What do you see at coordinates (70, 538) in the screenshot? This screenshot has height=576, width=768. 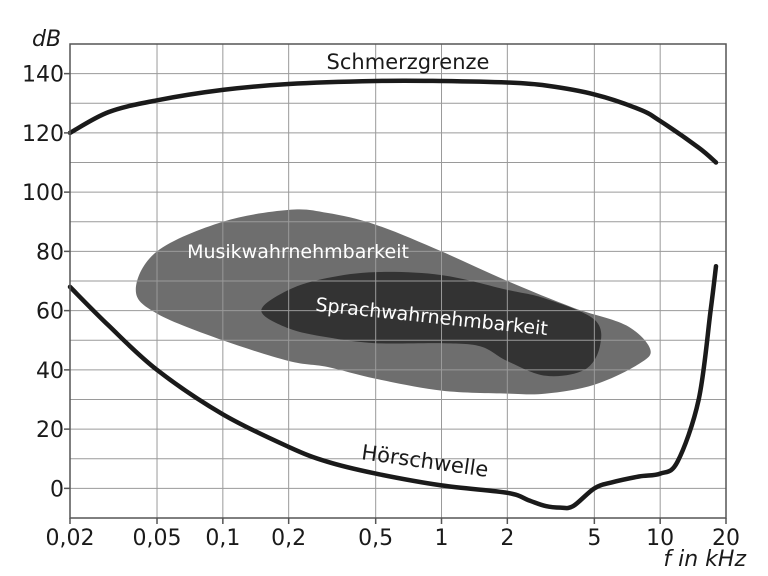 I see `x-tick-label: 0,02` at bounding box center [70, 538].